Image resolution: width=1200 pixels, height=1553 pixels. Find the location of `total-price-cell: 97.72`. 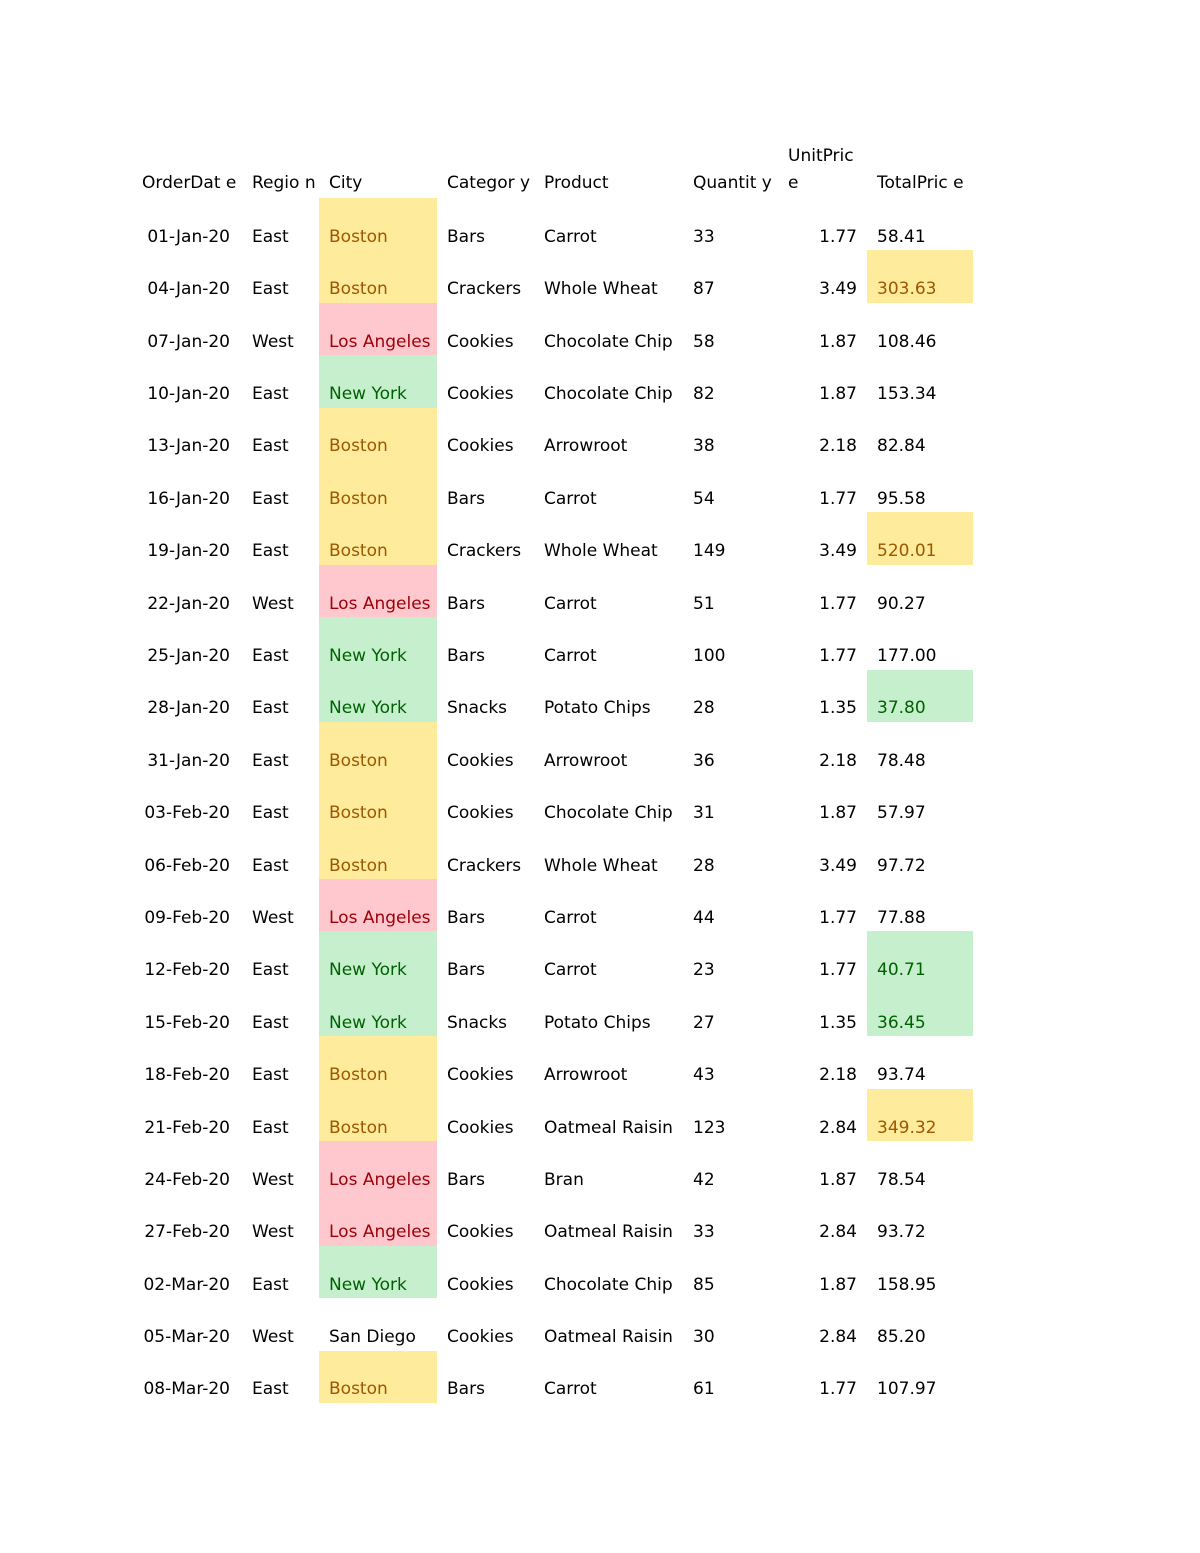

total-price-cell: 97.72 is located at coordinates (901, 865).